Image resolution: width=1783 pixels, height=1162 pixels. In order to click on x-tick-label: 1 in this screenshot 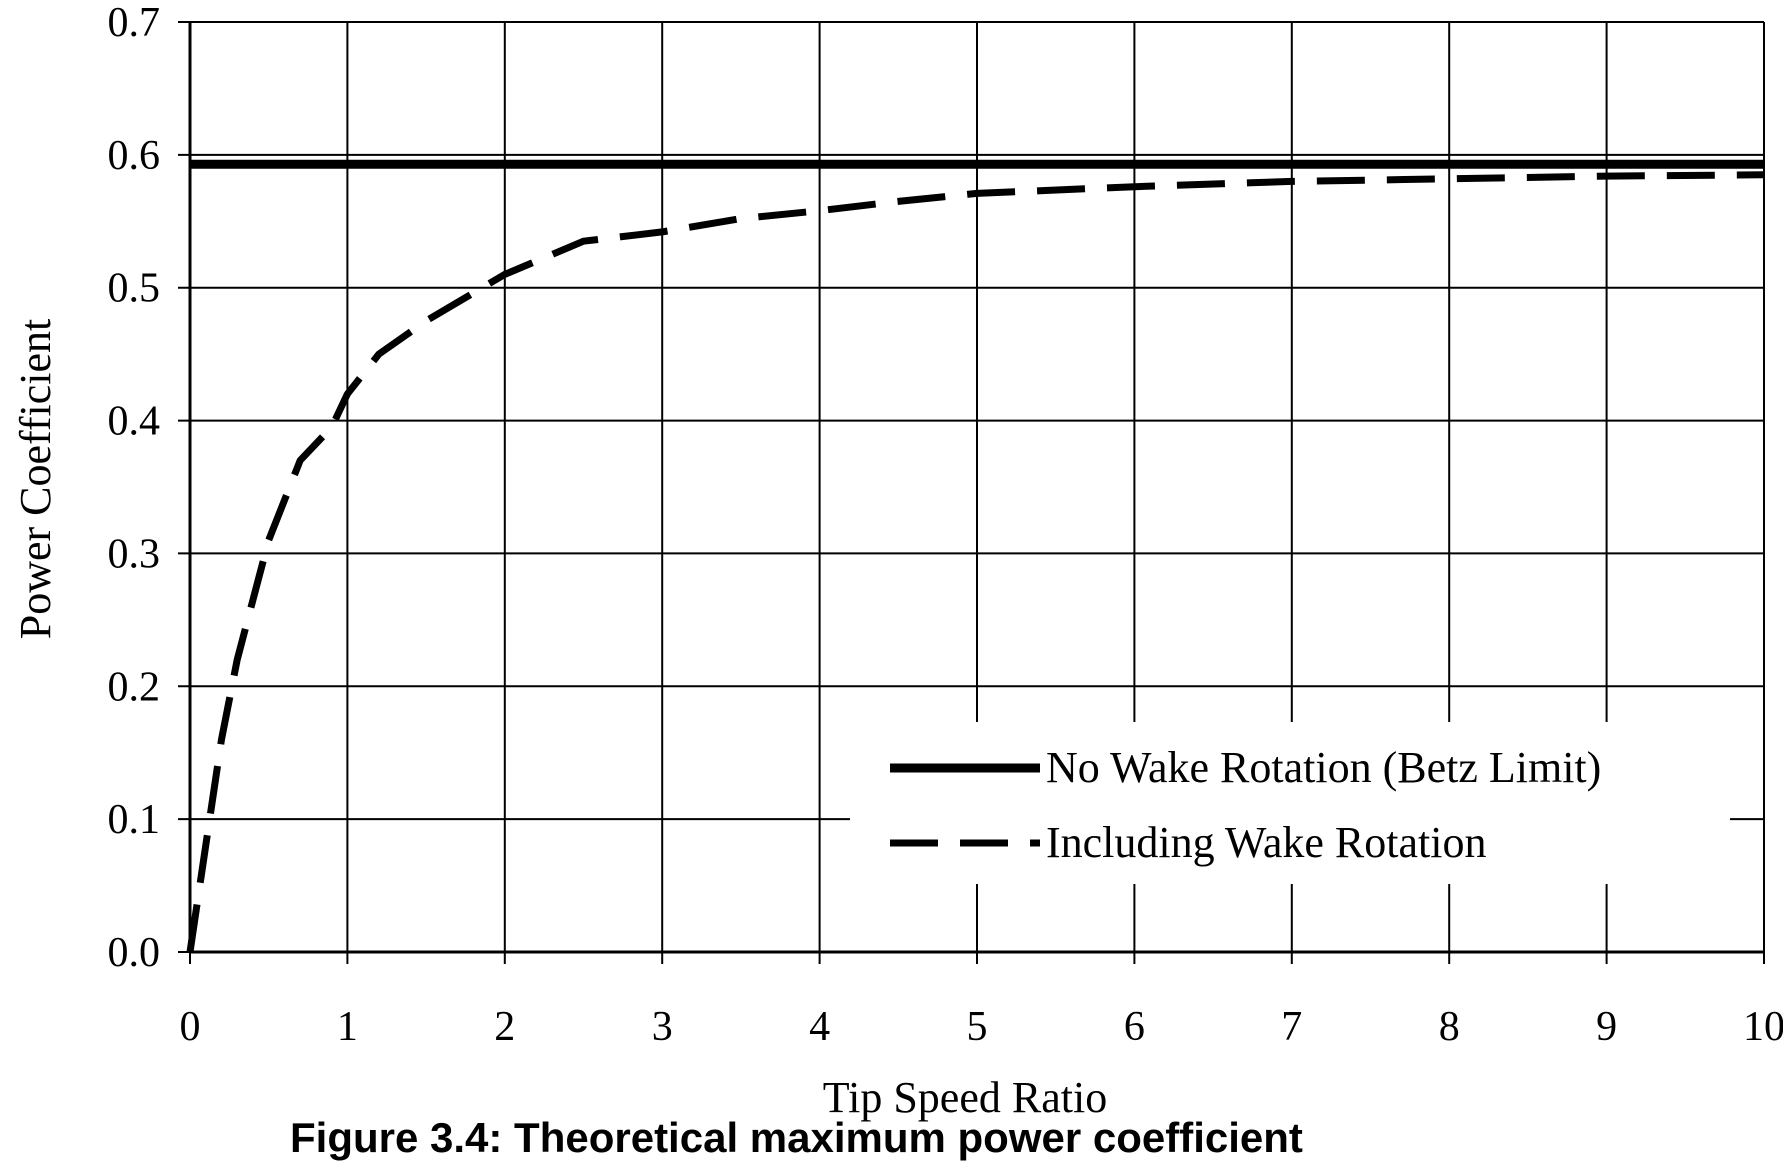, I will do `click(347, 1027)`.